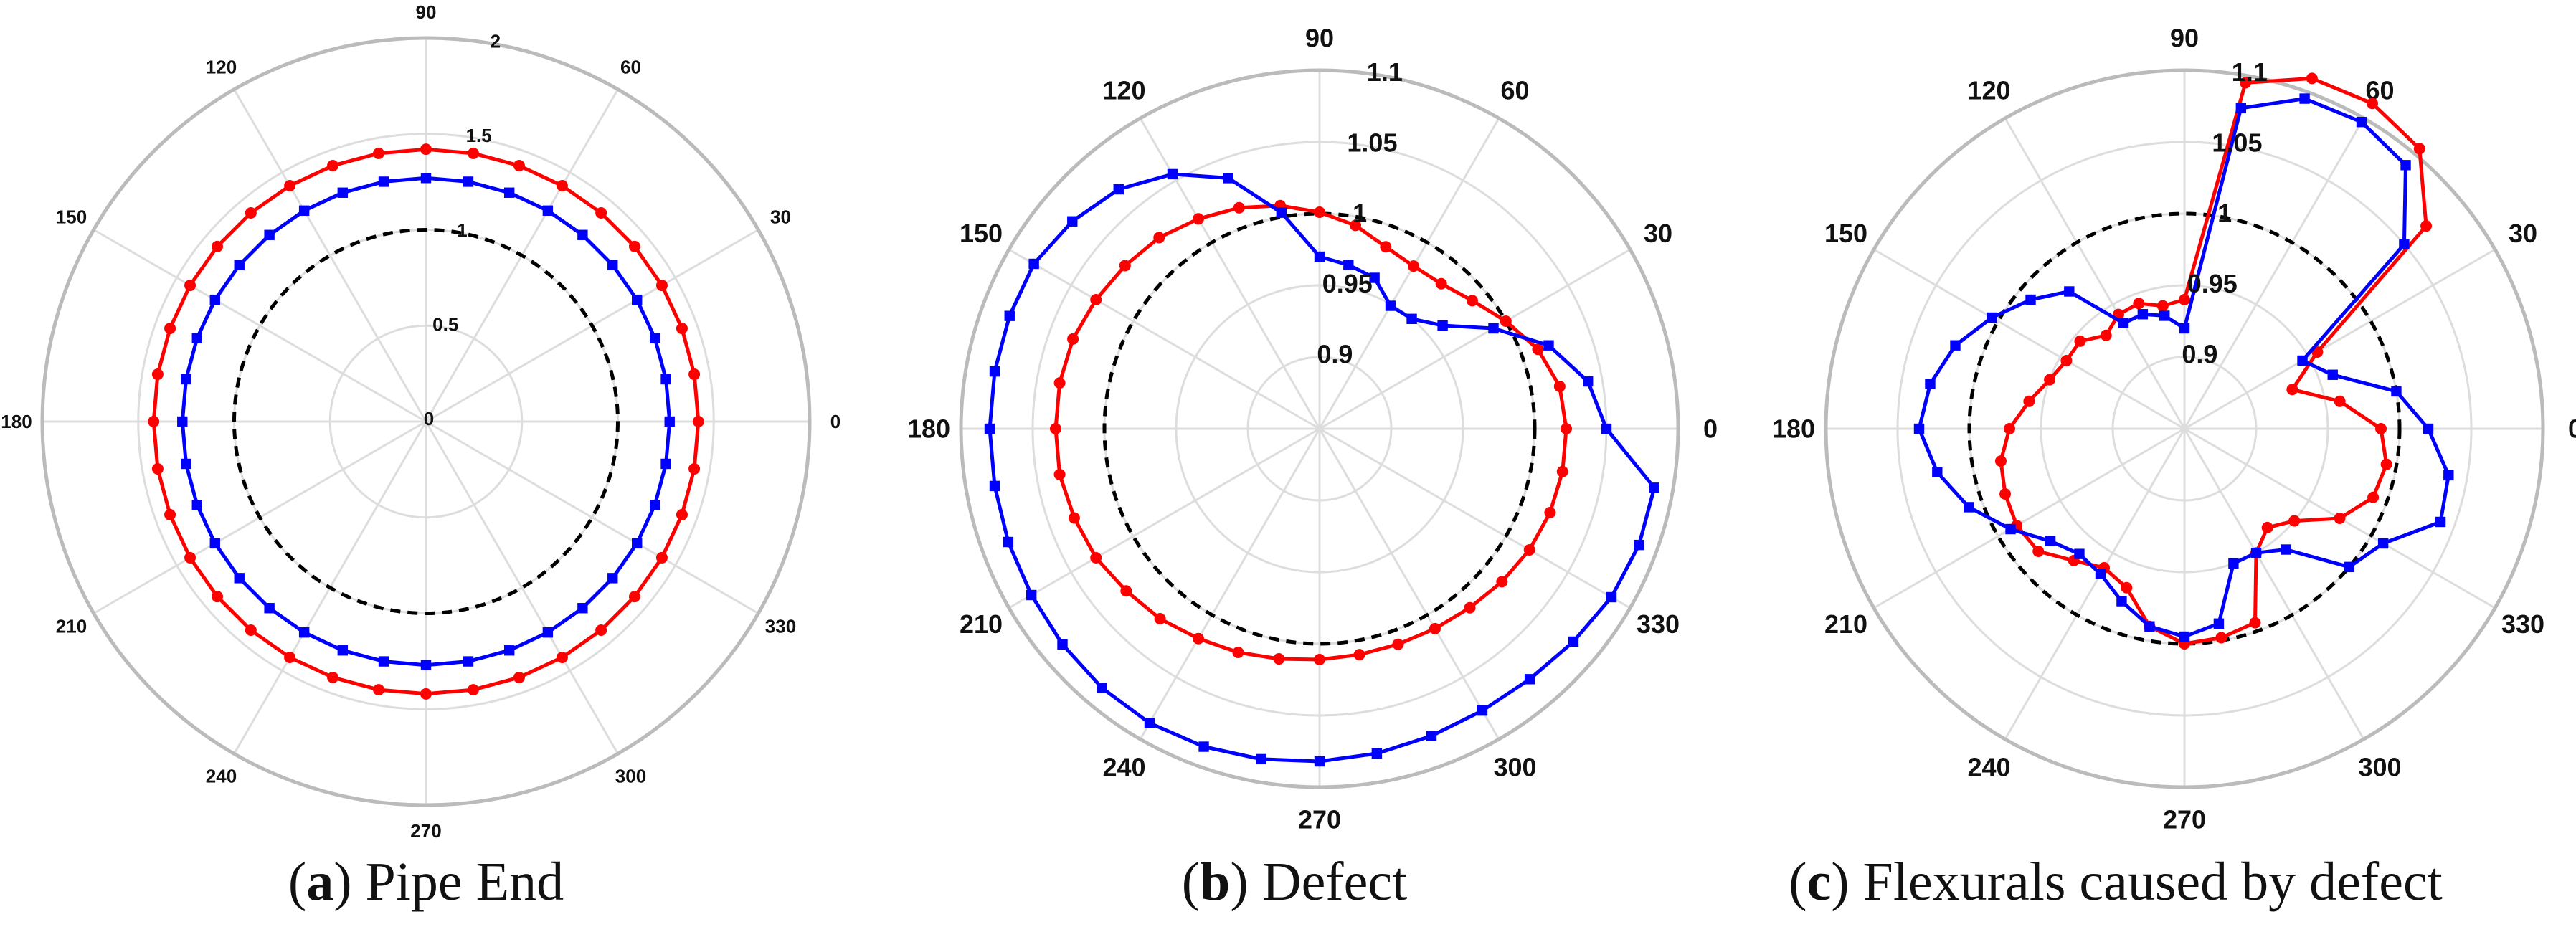 This screenshot has height=932, width=2576. What do you see at coordinates (1372, 142) in the screenshot?
I see `r-tick-label: 1.05` at bounding box center [1372, 142].